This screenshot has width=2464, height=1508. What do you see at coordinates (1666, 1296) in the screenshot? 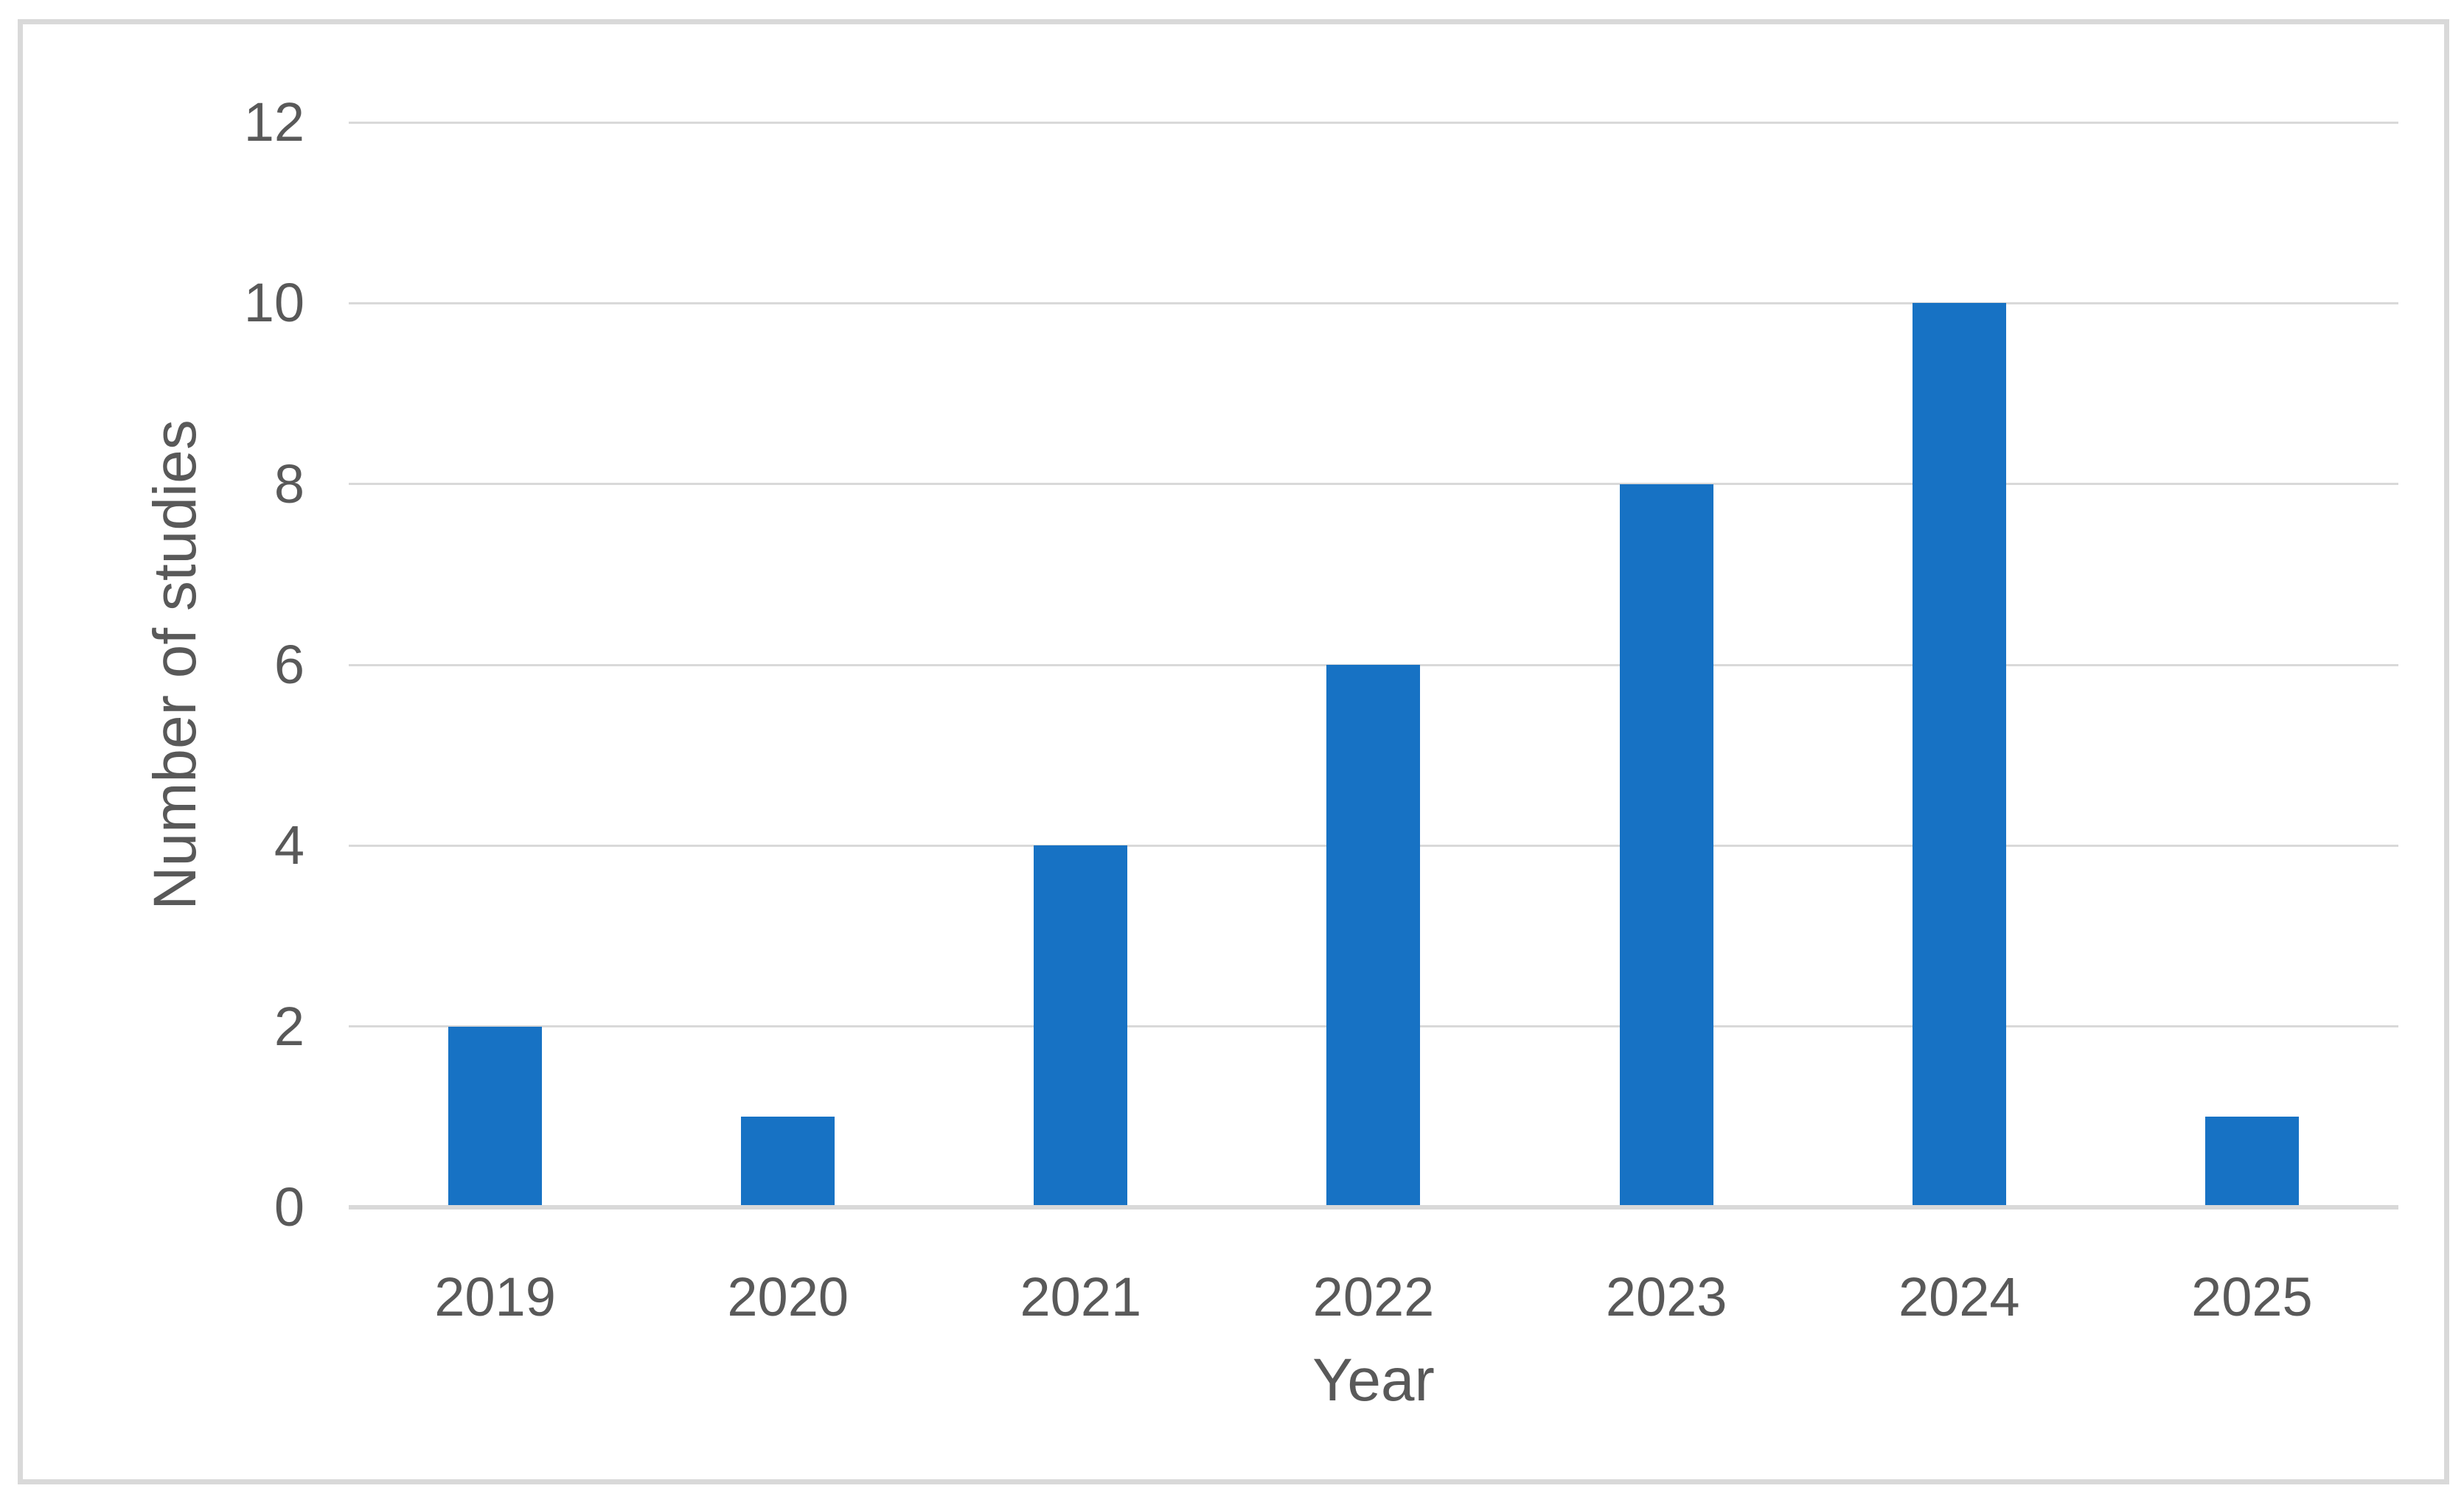
I see `x-tick-label-2023: 2023` at bounding box center [1666, 1296].